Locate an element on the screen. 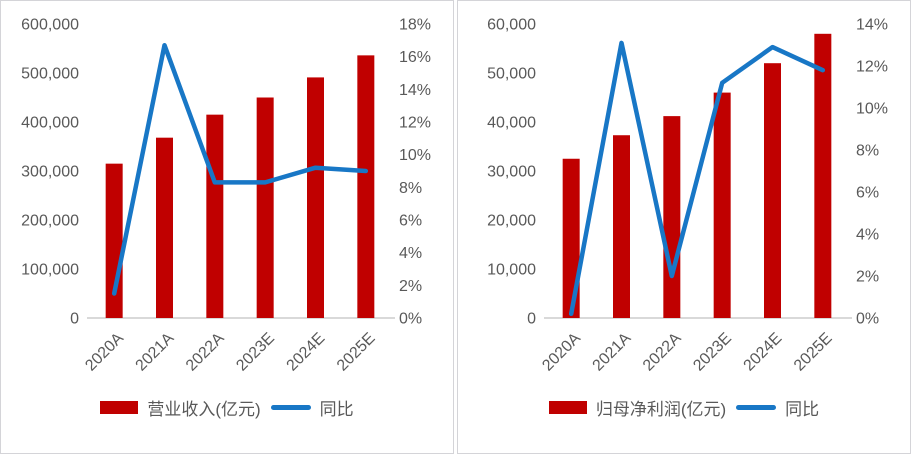 The width and height of the screenshot is (911, 454). legend-item-bar-series: 营业收入(亿元) is located at coordinates (180, 407).